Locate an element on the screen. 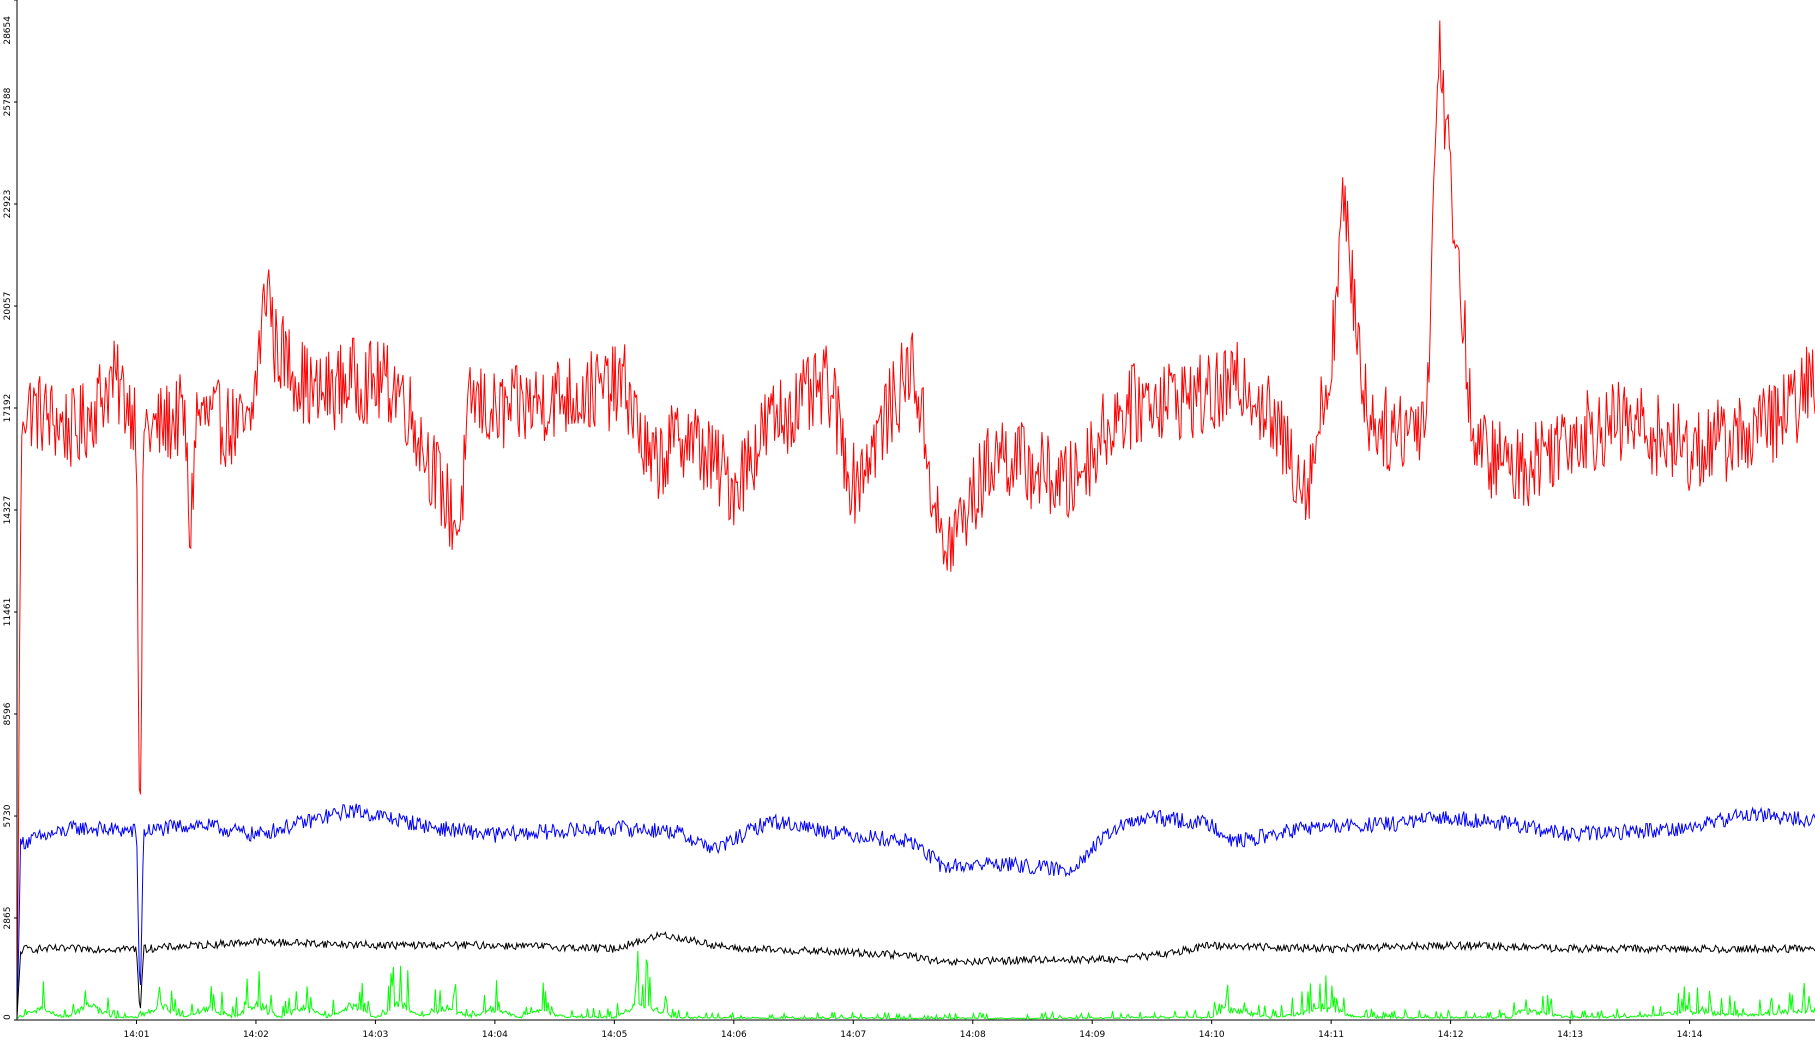 The width and height of the screenshot is (1815, 1044). x-tick-label: 14:12 is located at coordinates (1451, 1034).